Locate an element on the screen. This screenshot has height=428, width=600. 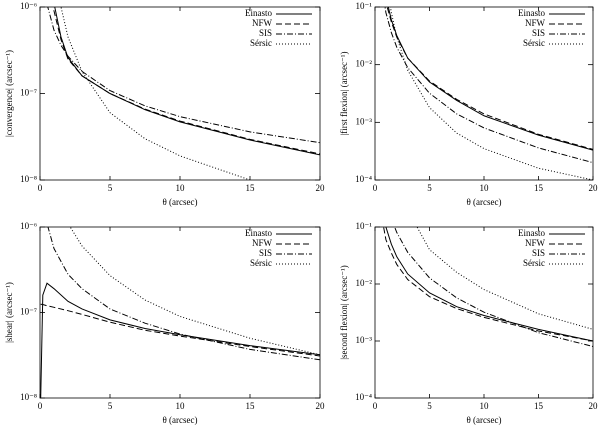
y-axis-label: |shear| (arcsec⁻¹) is located at coordinates (9, 312).